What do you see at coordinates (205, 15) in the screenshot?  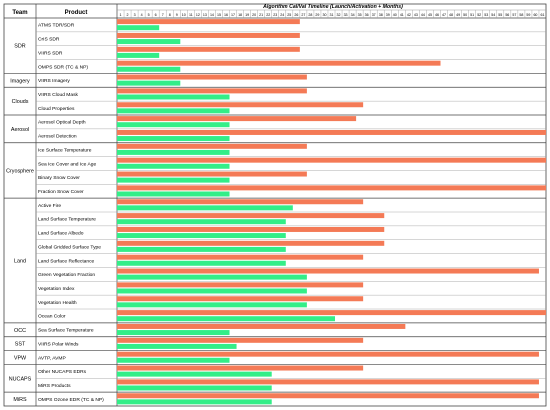 I see `x-tick-label: 13` at bounding box center [205, 15].